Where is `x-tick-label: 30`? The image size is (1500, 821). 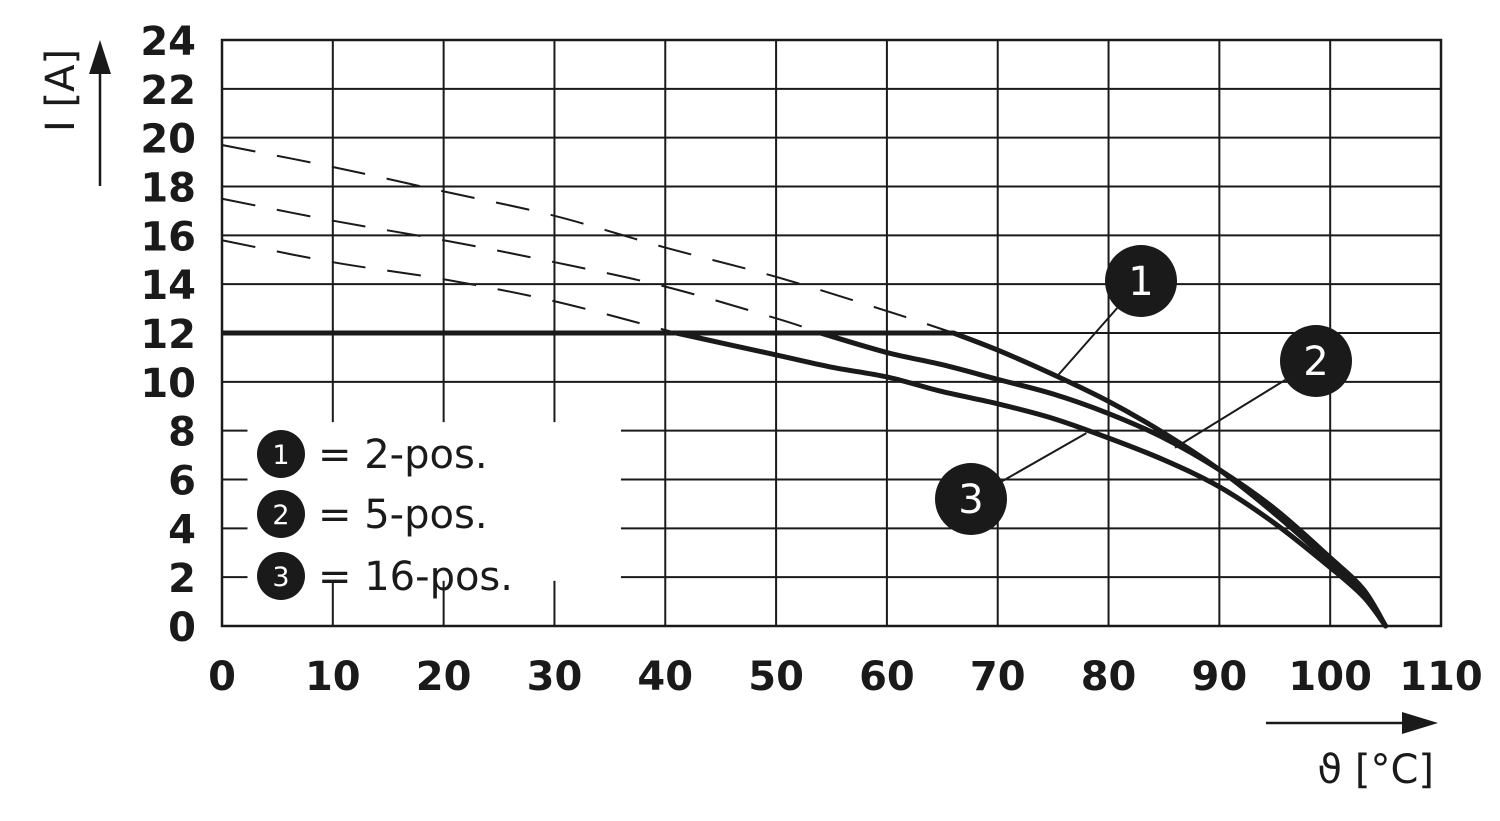
x-tick-label: 30 is located at coordinates (555, 677).